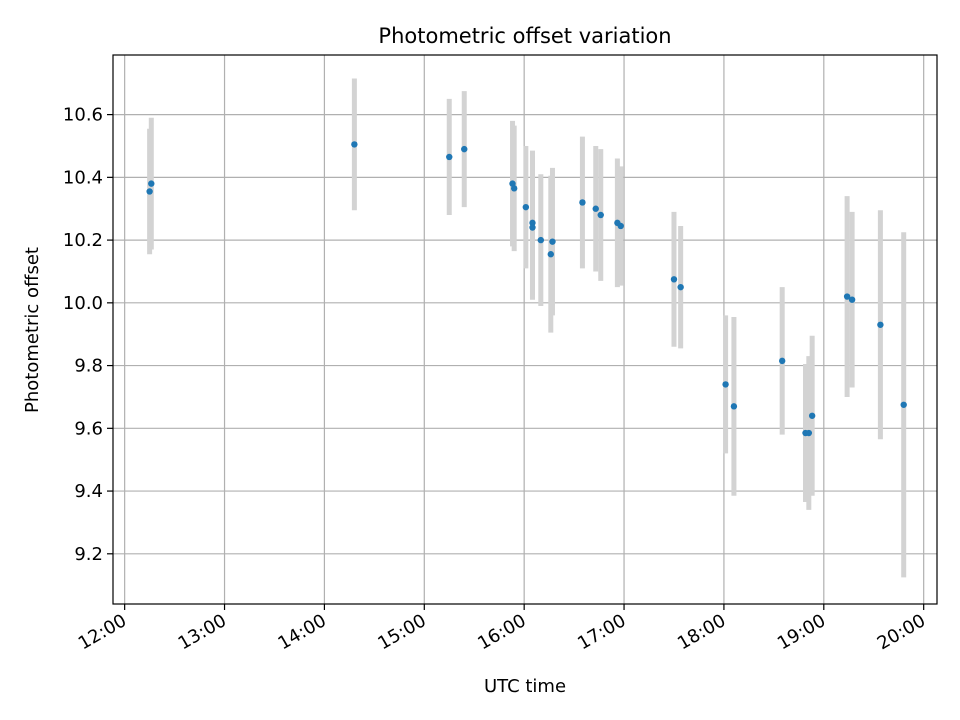  What do you see at coordinates (401, 632) in the screenshot?
I see `x-tick-label: 15:00` at bounding box center [401, 632].